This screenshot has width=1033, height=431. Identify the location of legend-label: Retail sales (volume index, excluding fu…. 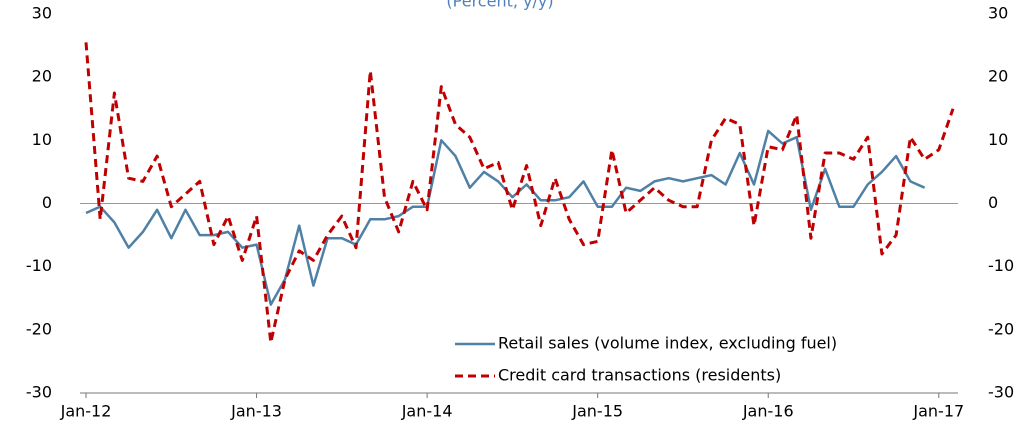
(667, 343).